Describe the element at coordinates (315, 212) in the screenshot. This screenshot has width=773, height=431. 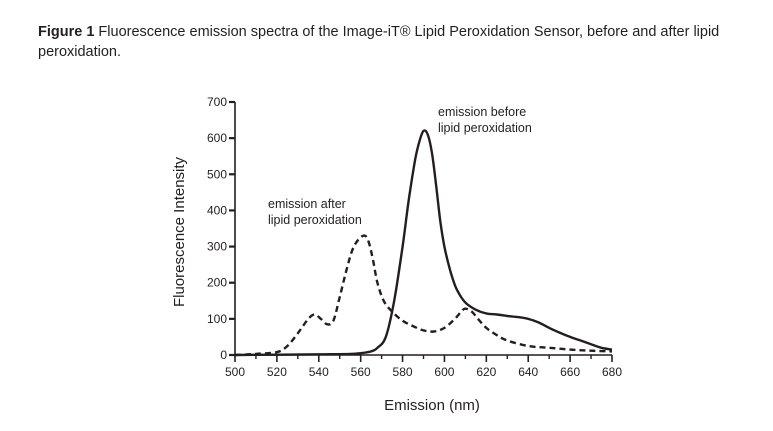
I see `annotation-after: emission after lipid peroxidation` at that location.